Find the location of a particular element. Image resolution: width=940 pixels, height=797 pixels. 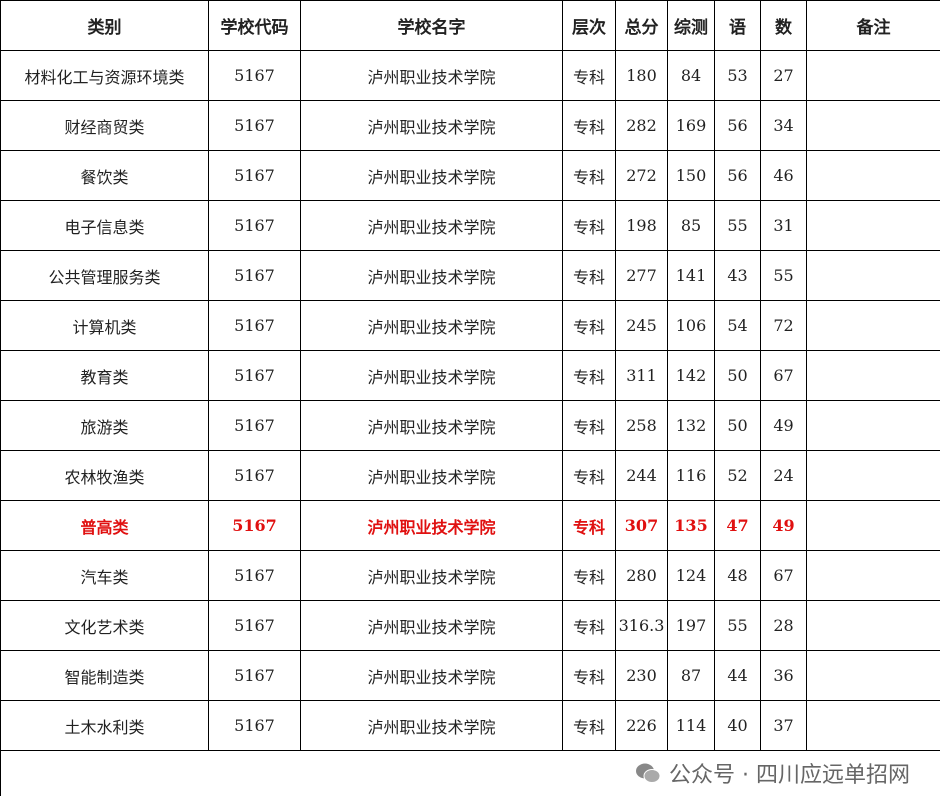

table-cell: 311 is located at coordinates (641, 375).